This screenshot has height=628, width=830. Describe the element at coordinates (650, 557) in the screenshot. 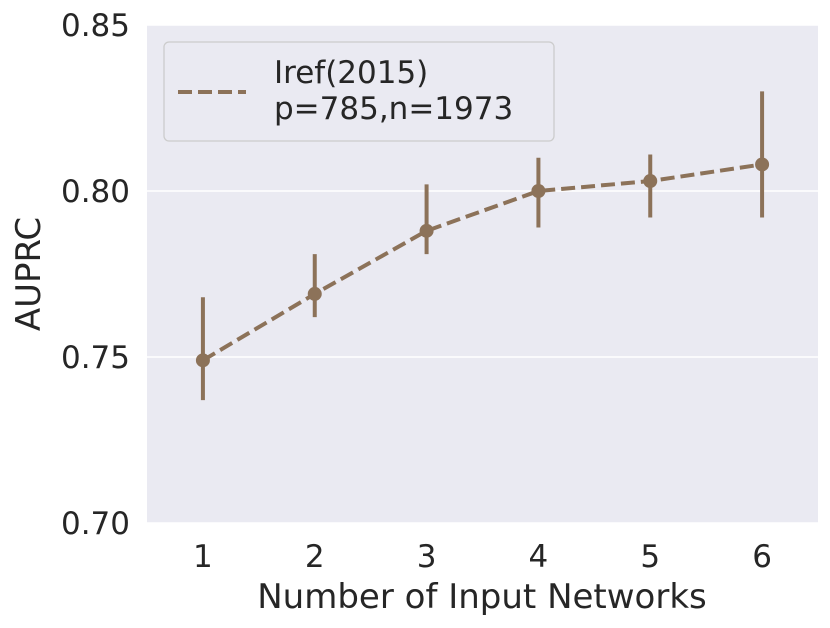

I see `x-tick-label: 5` at that location.